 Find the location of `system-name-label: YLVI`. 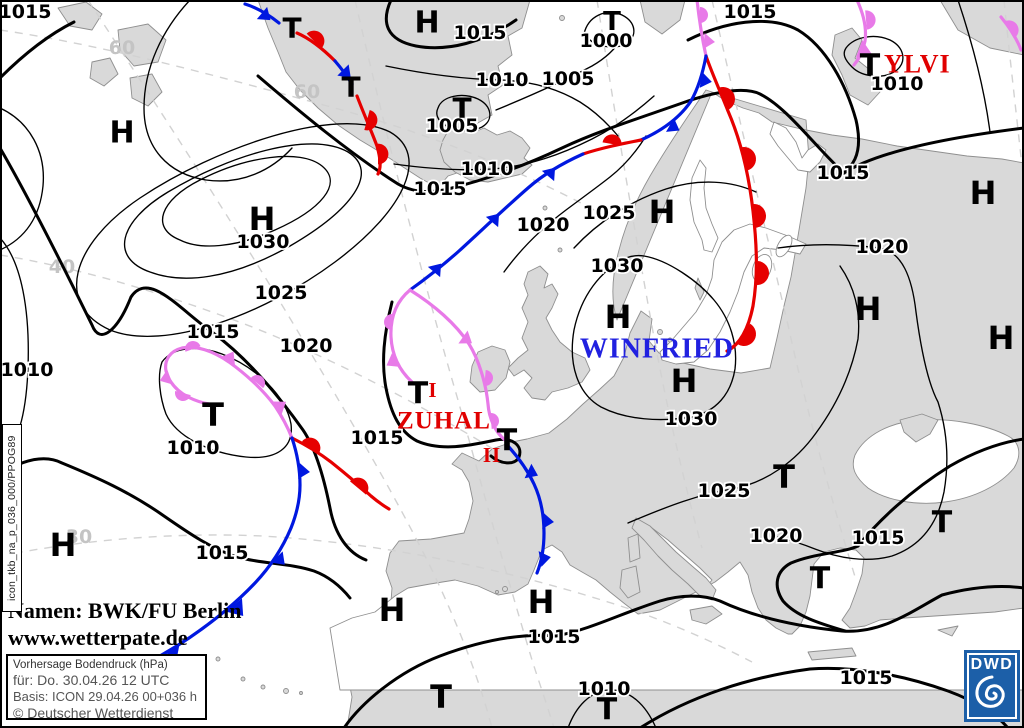

system-name-label: YLVI is located at coordinates (917, 64).